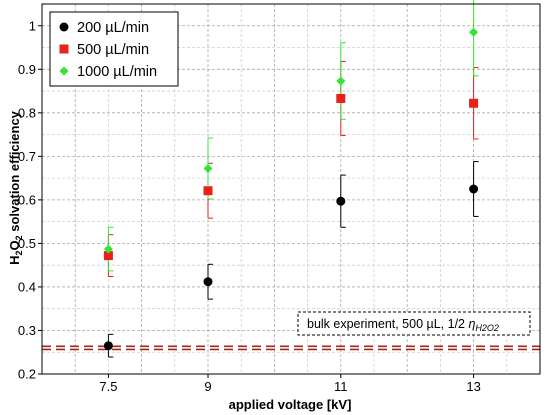  I want to click on legend-label-500: 500 µL/min, so click(113, 50).